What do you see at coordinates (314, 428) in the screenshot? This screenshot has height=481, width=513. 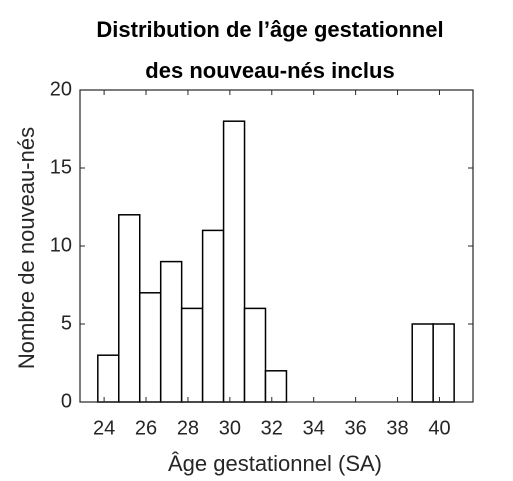 I see `x-tick-label: 34` at bounding box center [314, 428].